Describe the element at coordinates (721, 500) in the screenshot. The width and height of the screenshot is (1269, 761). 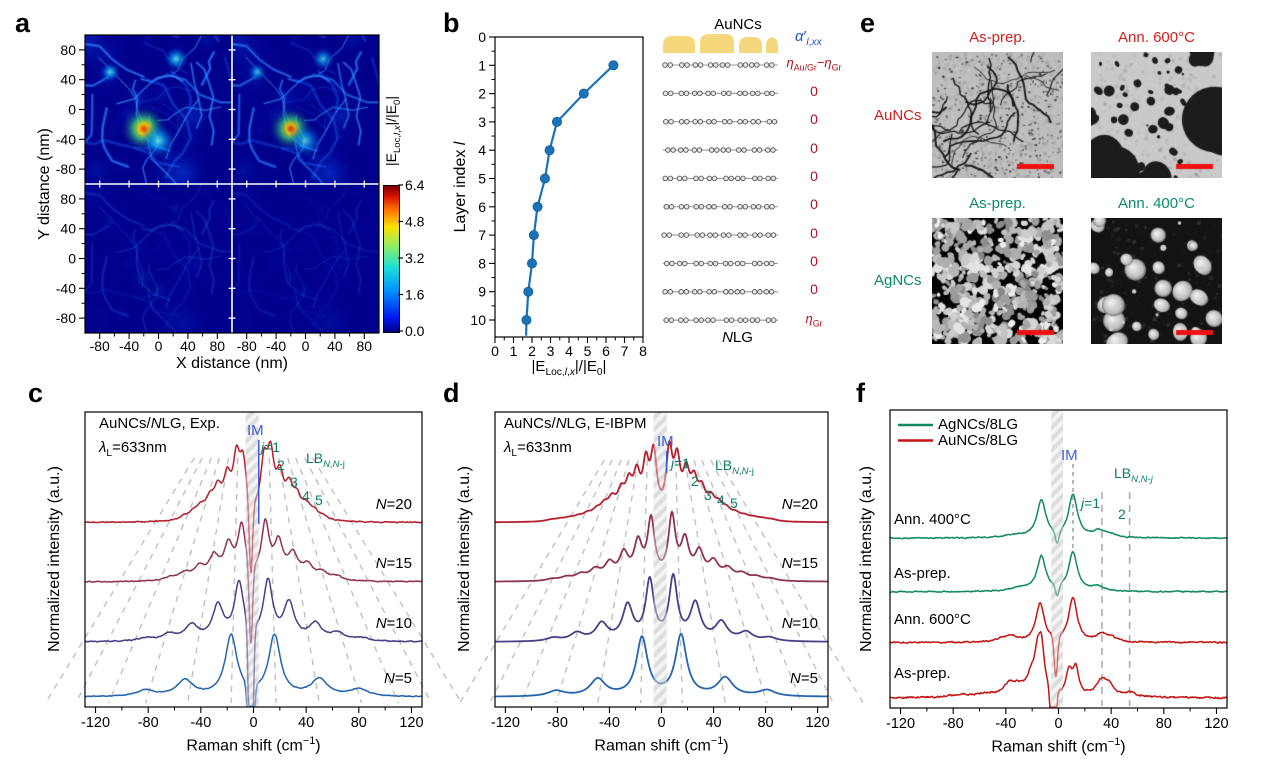
I see `d-j4-label: 4` at that location.